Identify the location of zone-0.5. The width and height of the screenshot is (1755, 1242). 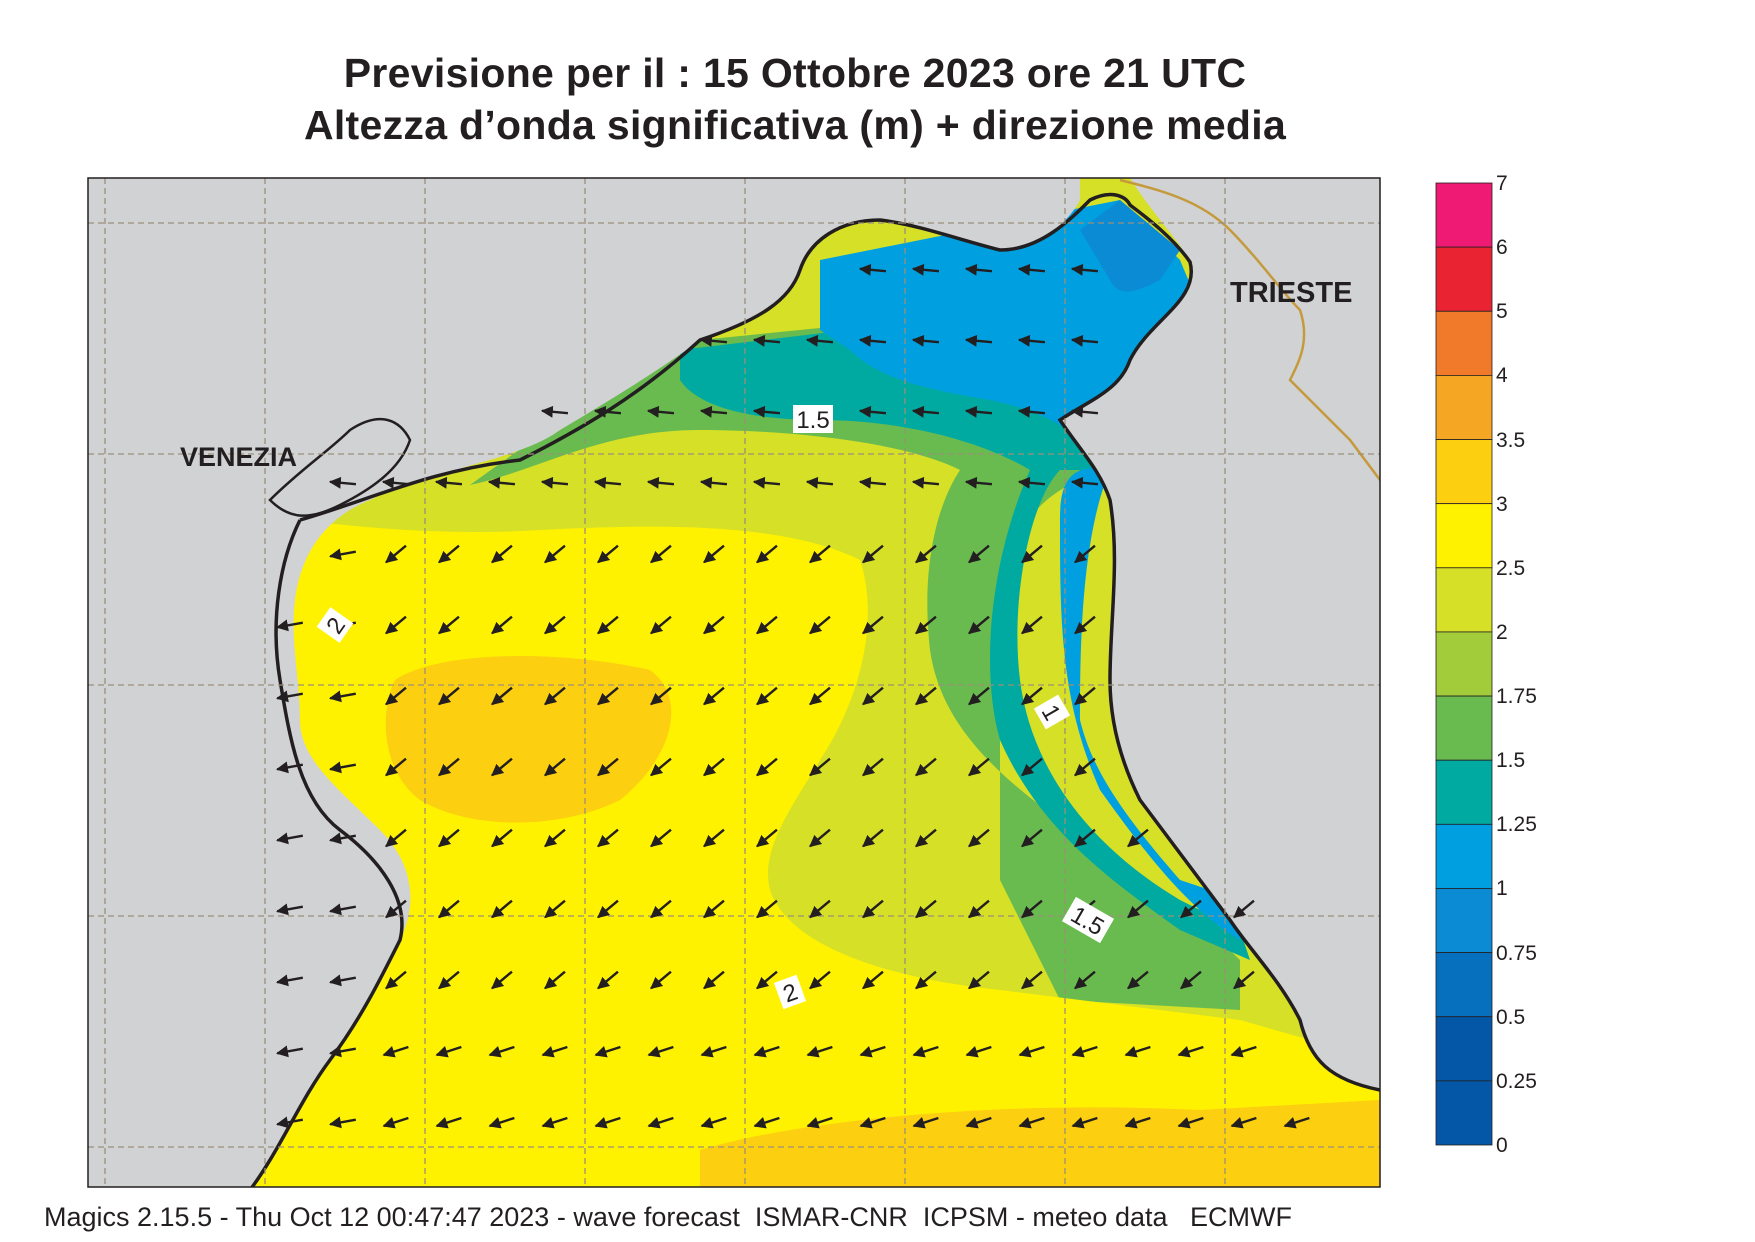
(1130, 246).